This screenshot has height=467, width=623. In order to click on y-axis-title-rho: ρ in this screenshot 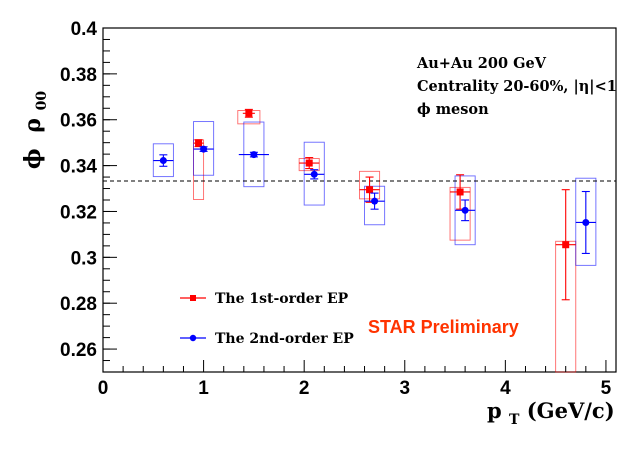, I will do `click(33, 125)`.